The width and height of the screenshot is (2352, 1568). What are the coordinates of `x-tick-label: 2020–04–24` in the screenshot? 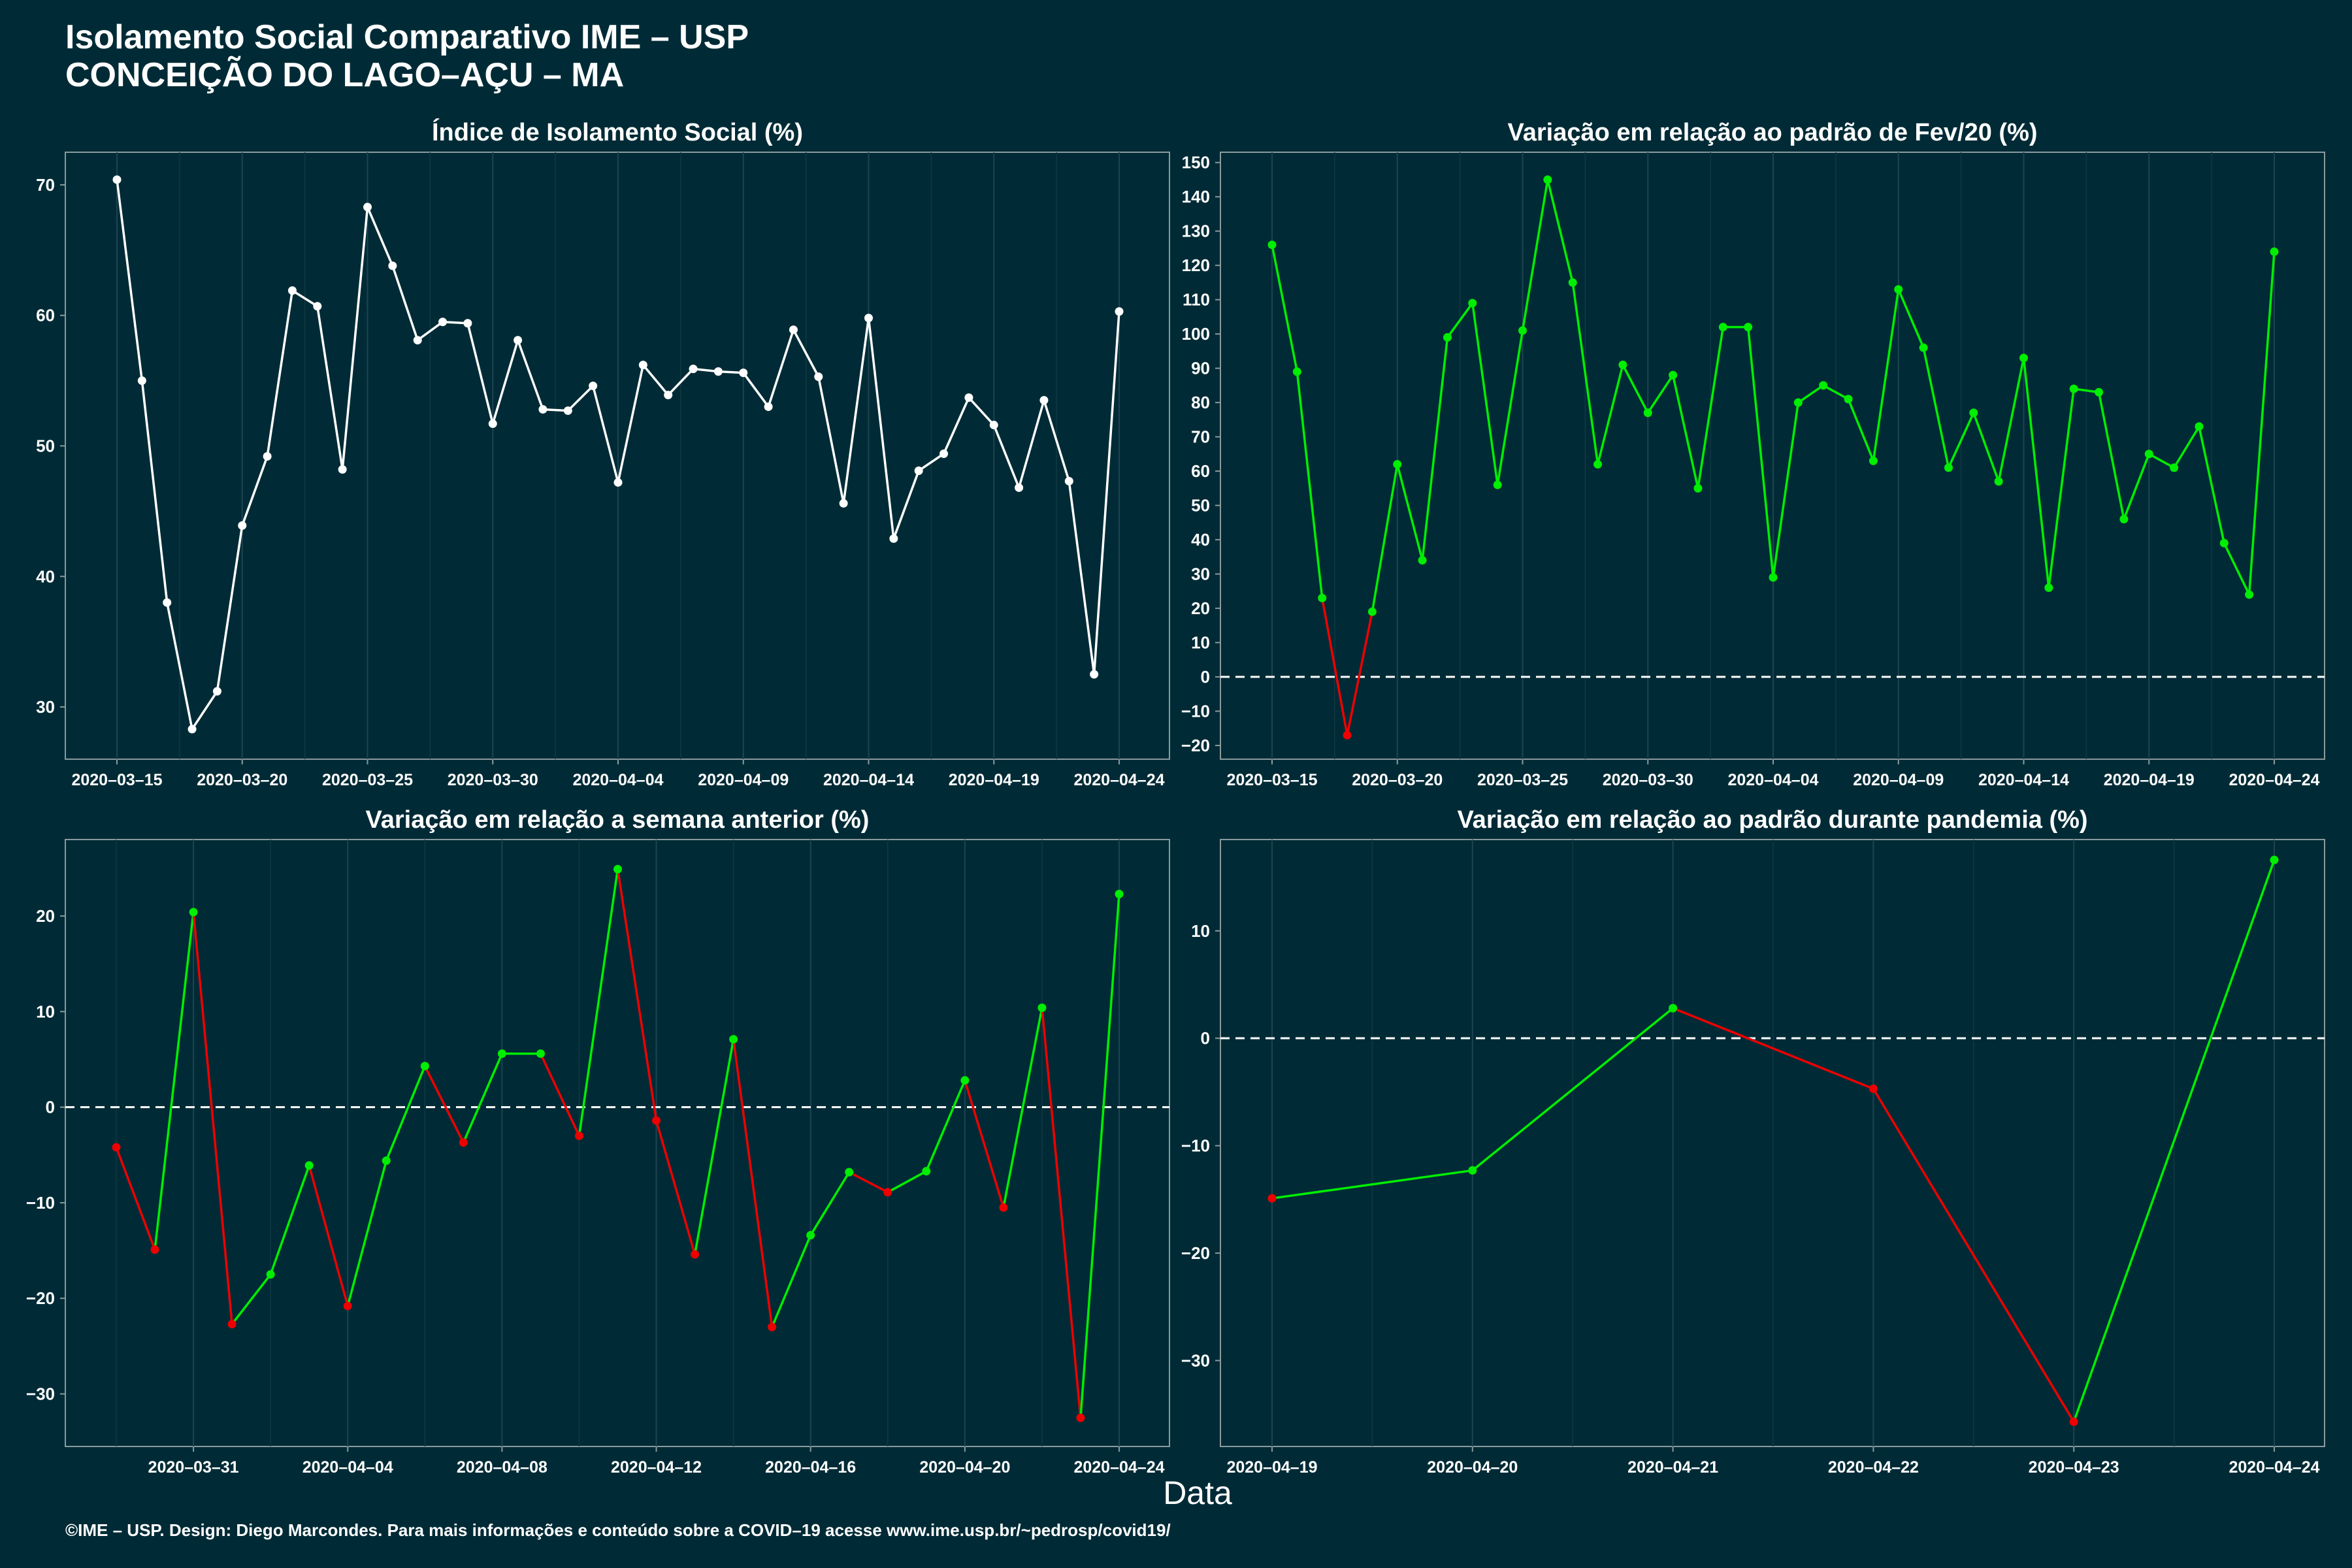 It's located at (1118, 1467).